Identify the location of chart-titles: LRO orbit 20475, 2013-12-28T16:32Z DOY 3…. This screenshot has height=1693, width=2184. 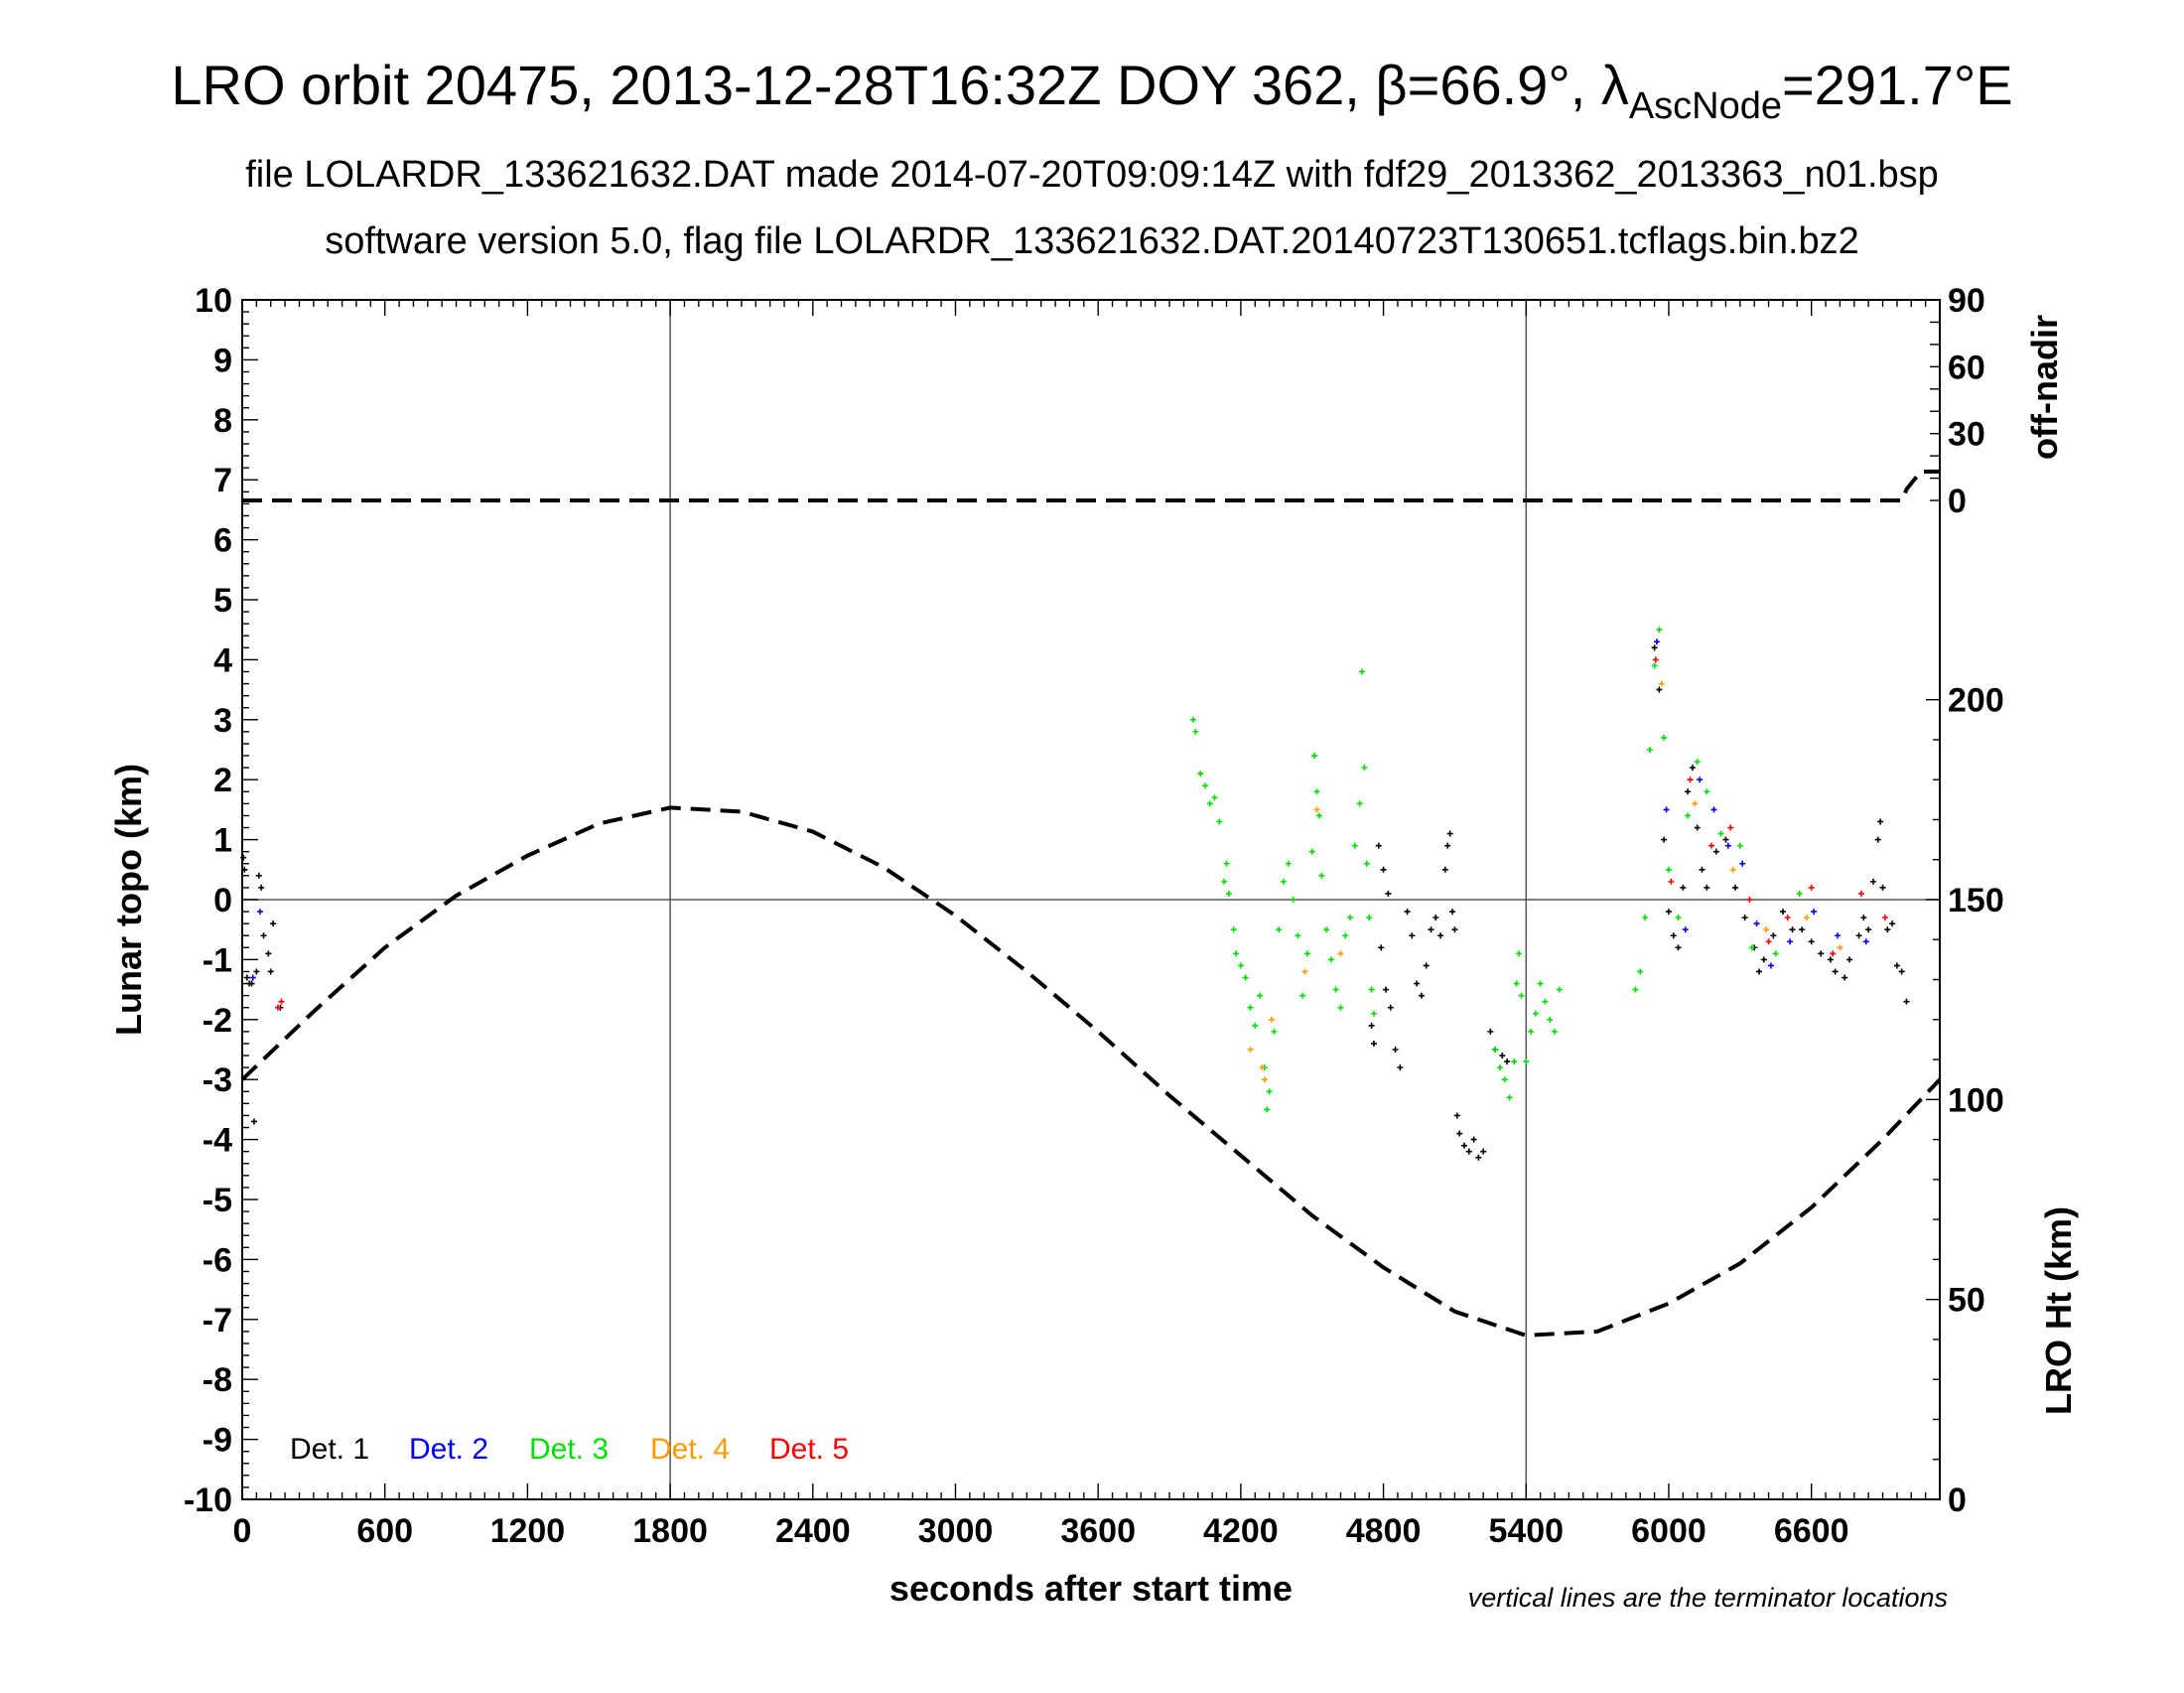
(1091, 158).